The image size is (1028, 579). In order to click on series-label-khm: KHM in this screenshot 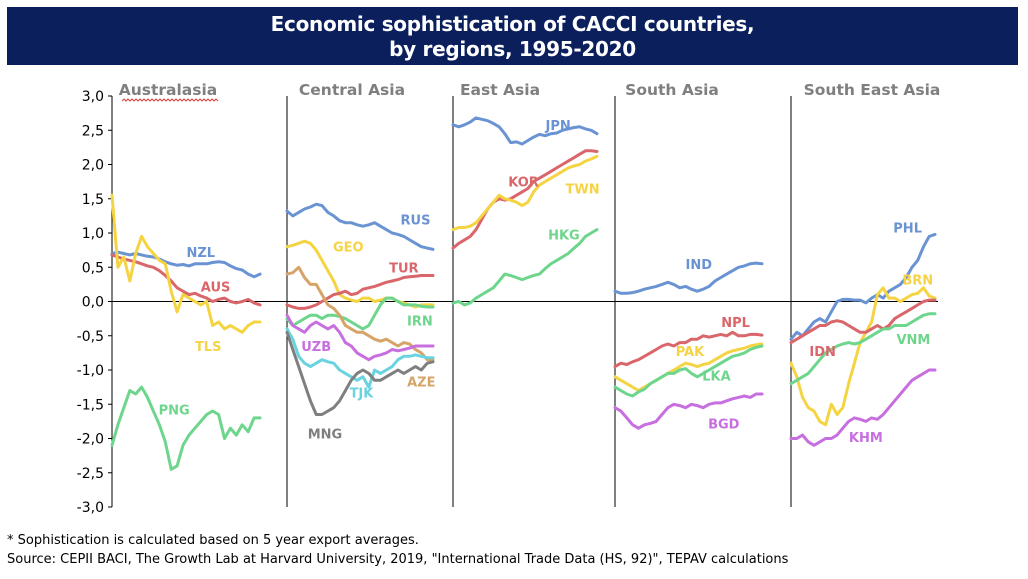, I will do `click(866, 438)`.